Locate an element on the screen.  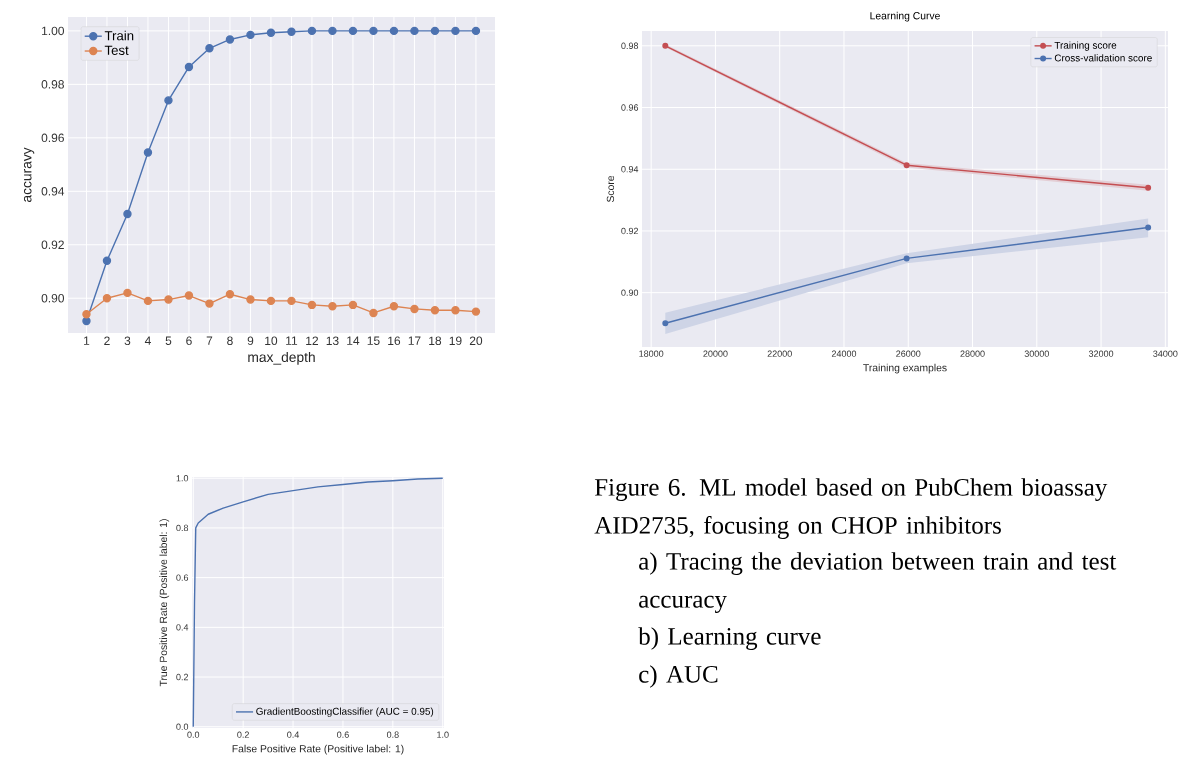
x-tick-label: 5 is located at coordinates (168, 340).